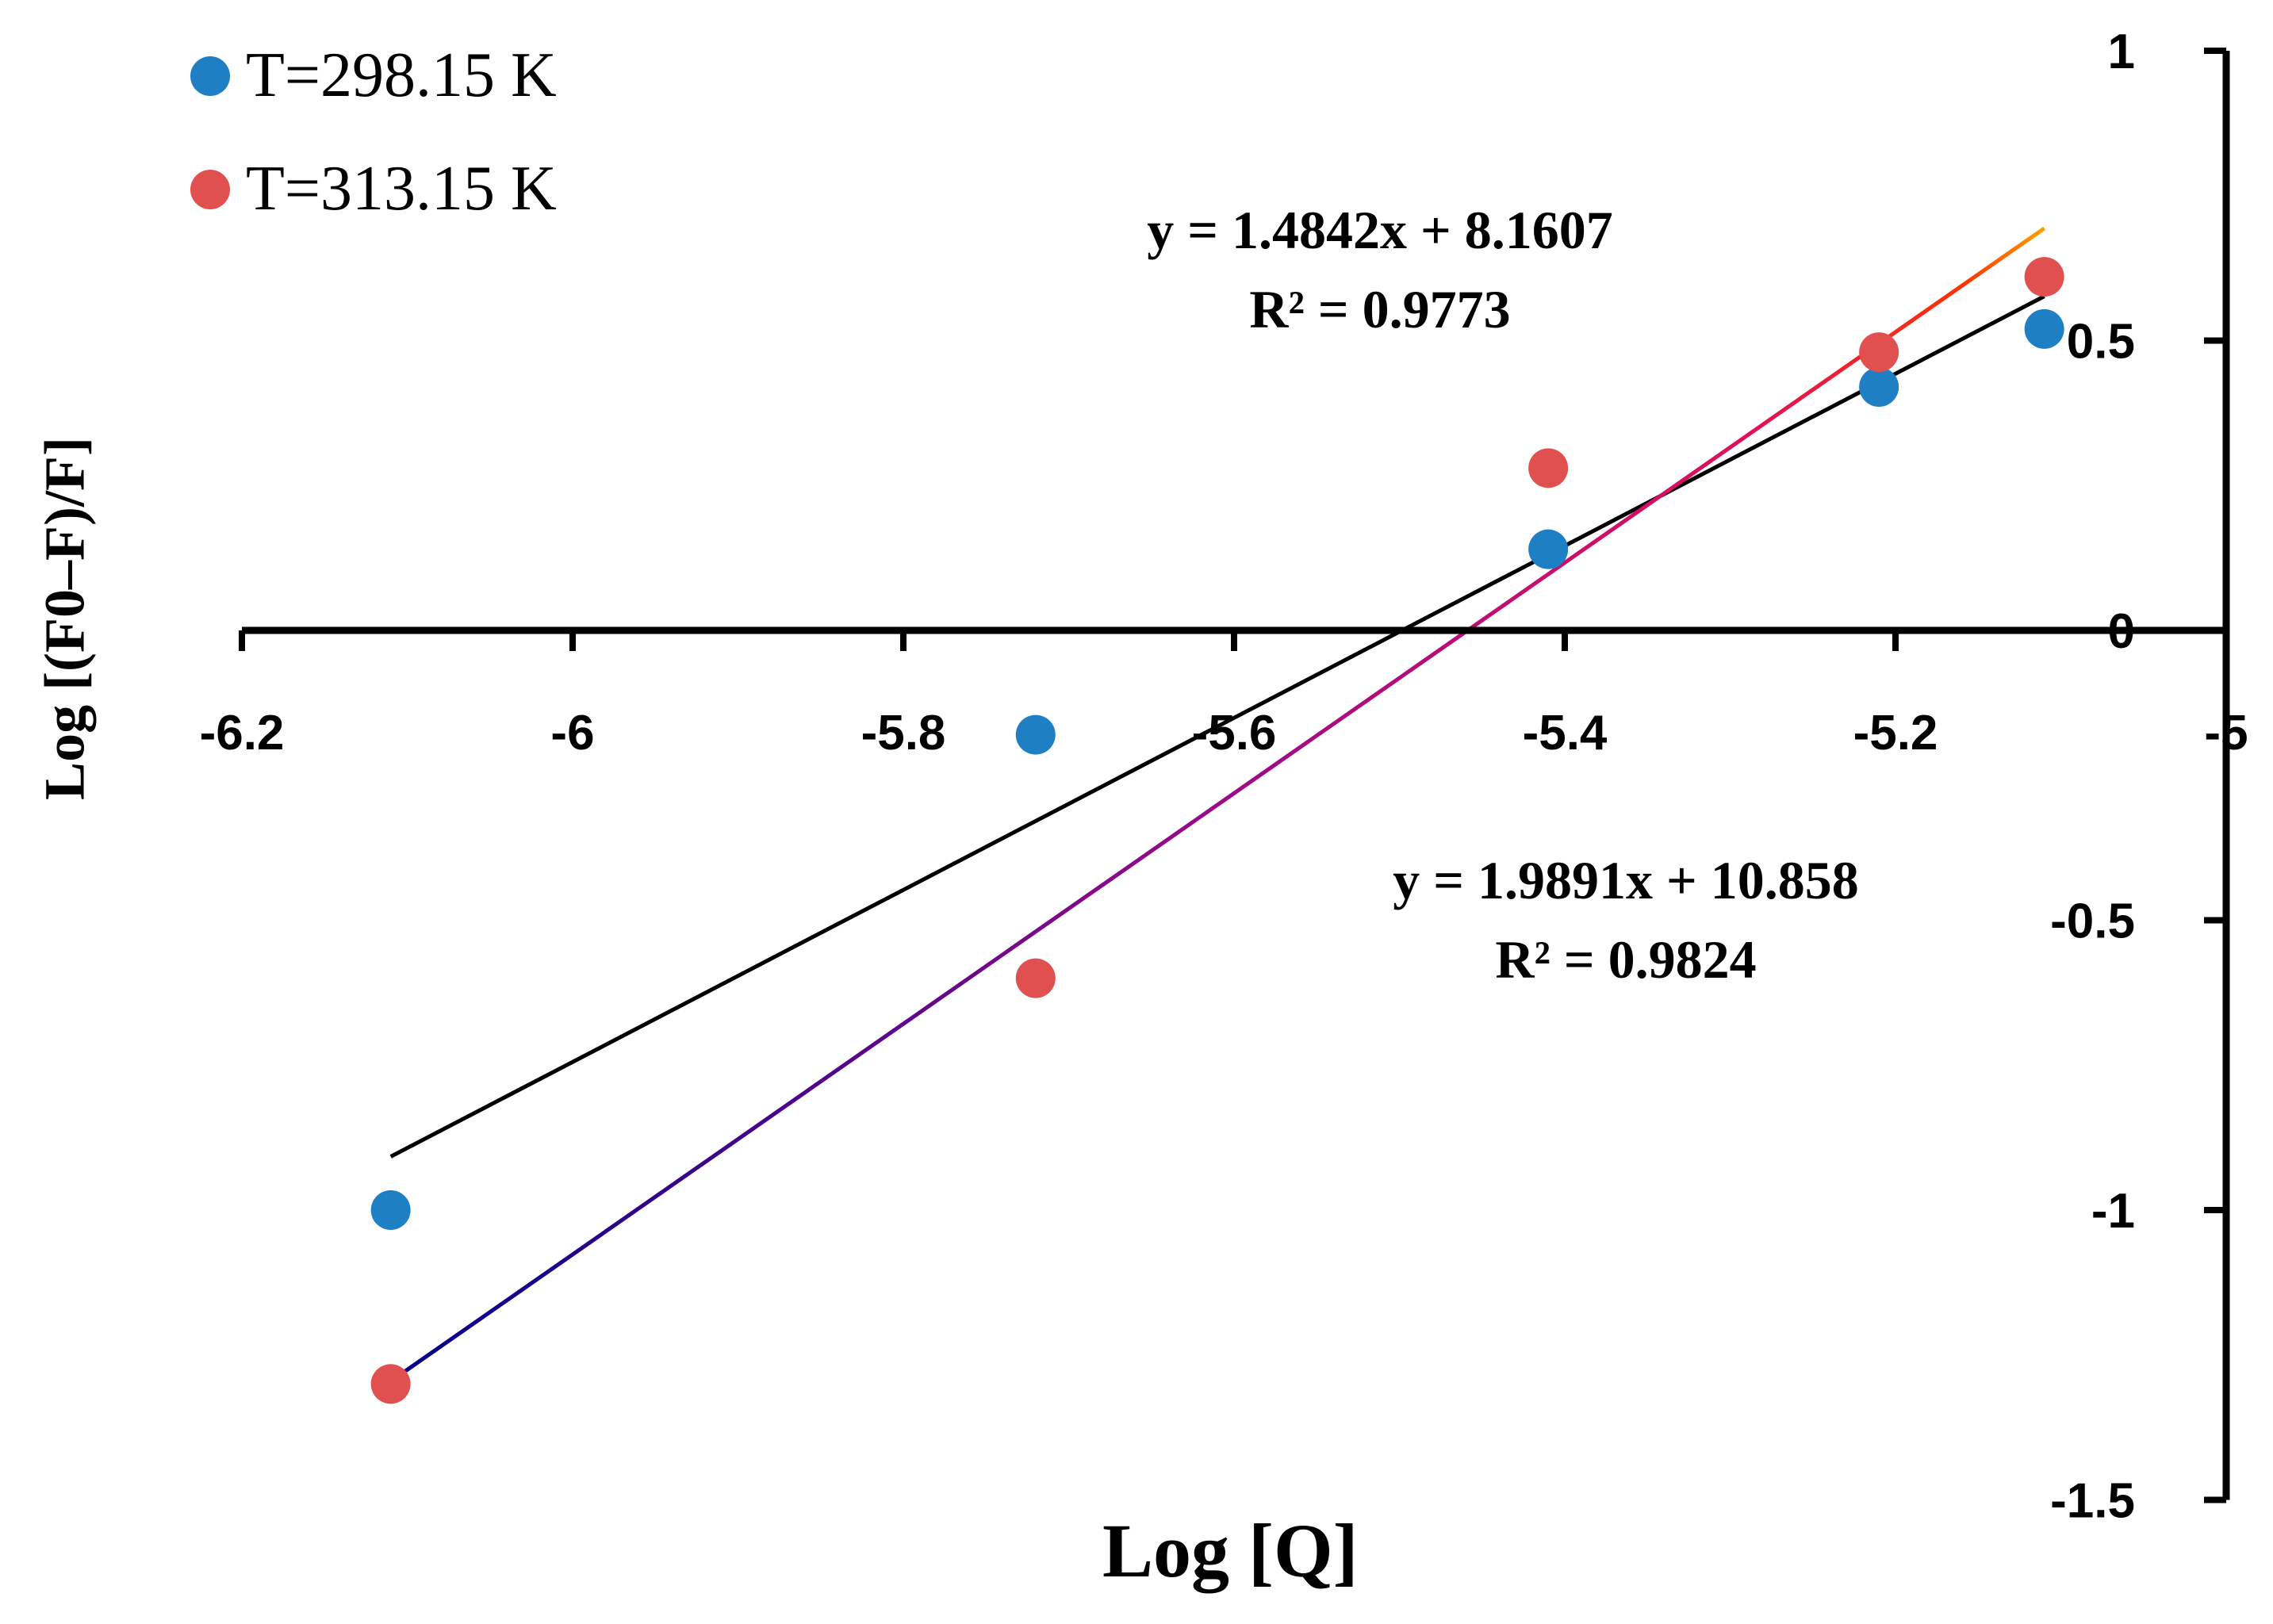  I want to click on equation-298-text: y = 1.4842x + 8.1607, so click(1380, 230).